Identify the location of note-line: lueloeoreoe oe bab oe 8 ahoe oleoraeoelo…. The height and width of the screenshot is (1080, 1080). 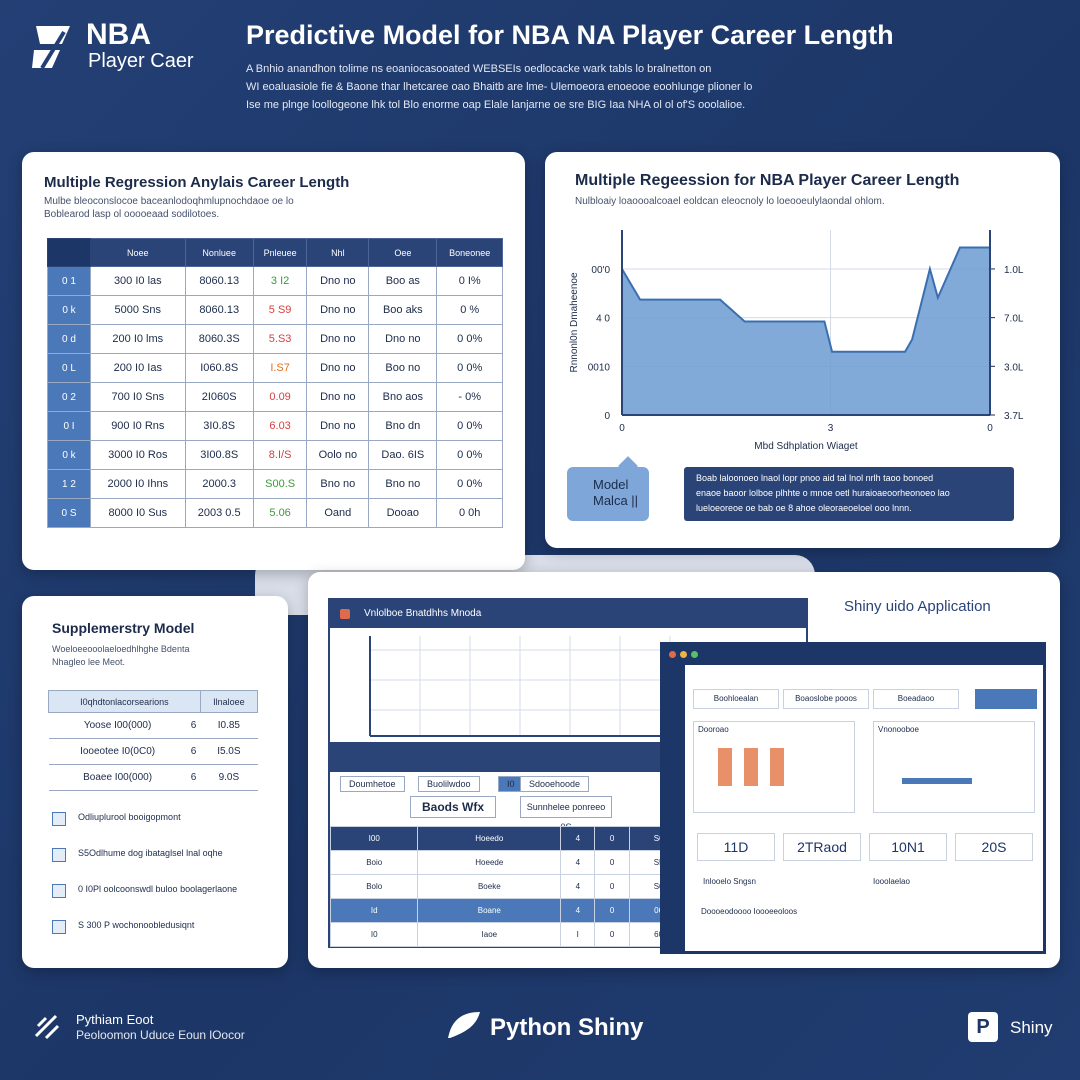
(804, 508).